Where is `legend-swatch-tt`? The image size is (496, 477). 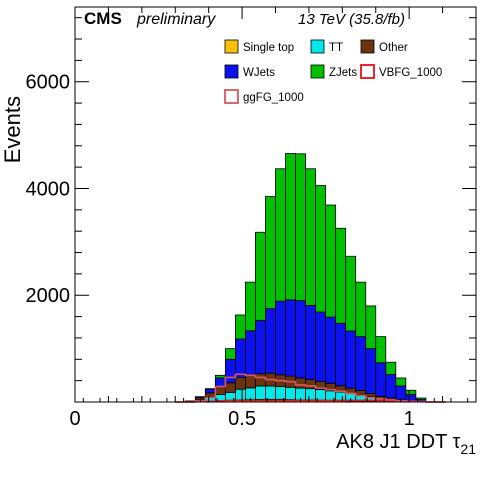 legend-swatch-tt is located at coordinates (317, 46).